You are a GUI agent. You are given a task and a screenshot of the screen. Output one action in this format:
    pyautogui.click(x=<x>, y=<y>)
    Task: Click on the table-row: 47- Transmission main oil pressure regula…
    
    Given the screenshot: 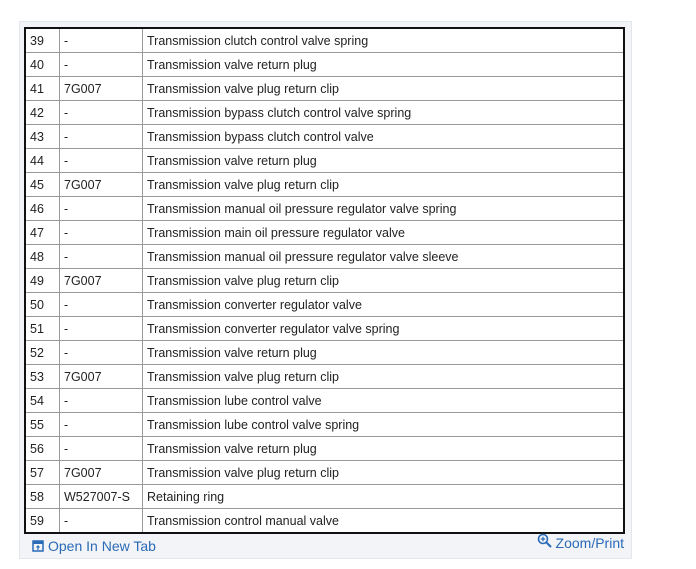 What is the action you would take?
    pyautogui.click(x=324, y=232)
    